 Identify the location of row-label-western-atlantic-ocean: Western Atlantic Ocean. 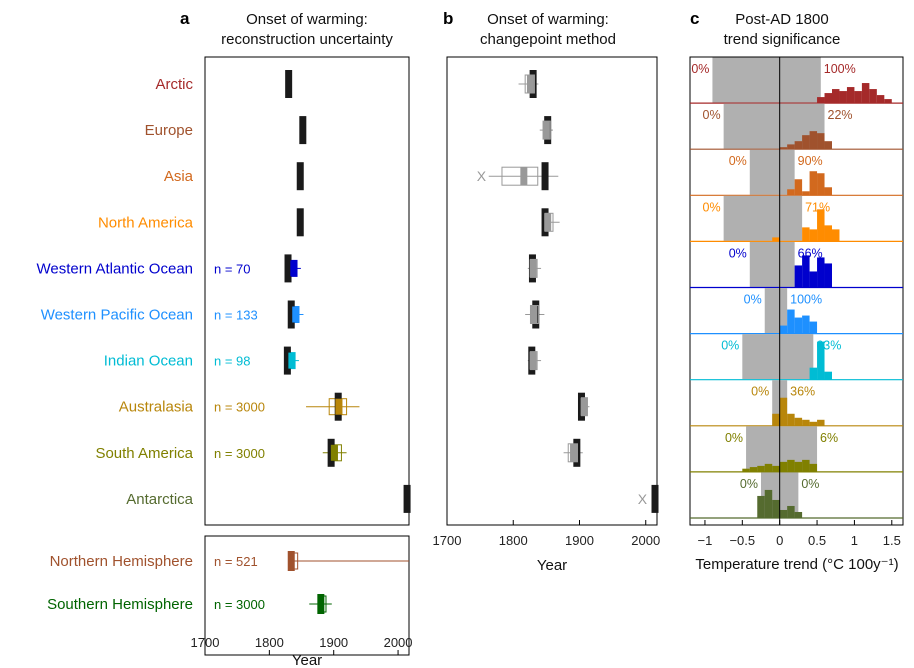
(115, 268).